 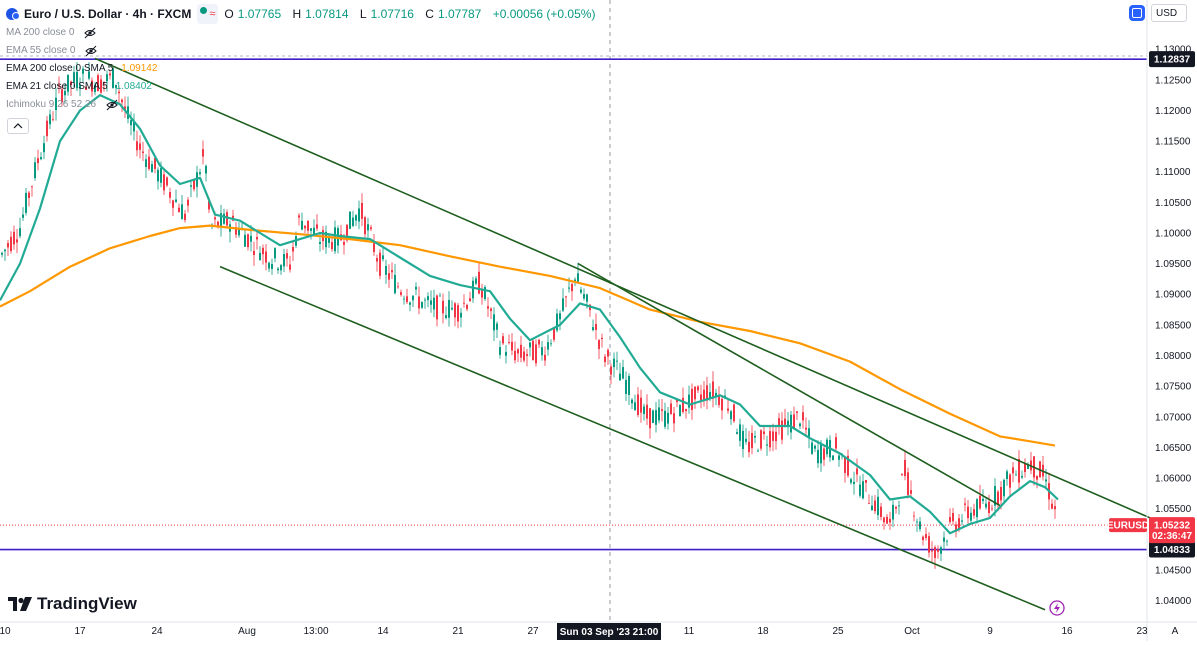 What do you see at coordinates (302, 105) in the screenshot?
I see `indicator-ichimoku: Ichimoku 9 26 52 26` at bounding box center [302, 105].